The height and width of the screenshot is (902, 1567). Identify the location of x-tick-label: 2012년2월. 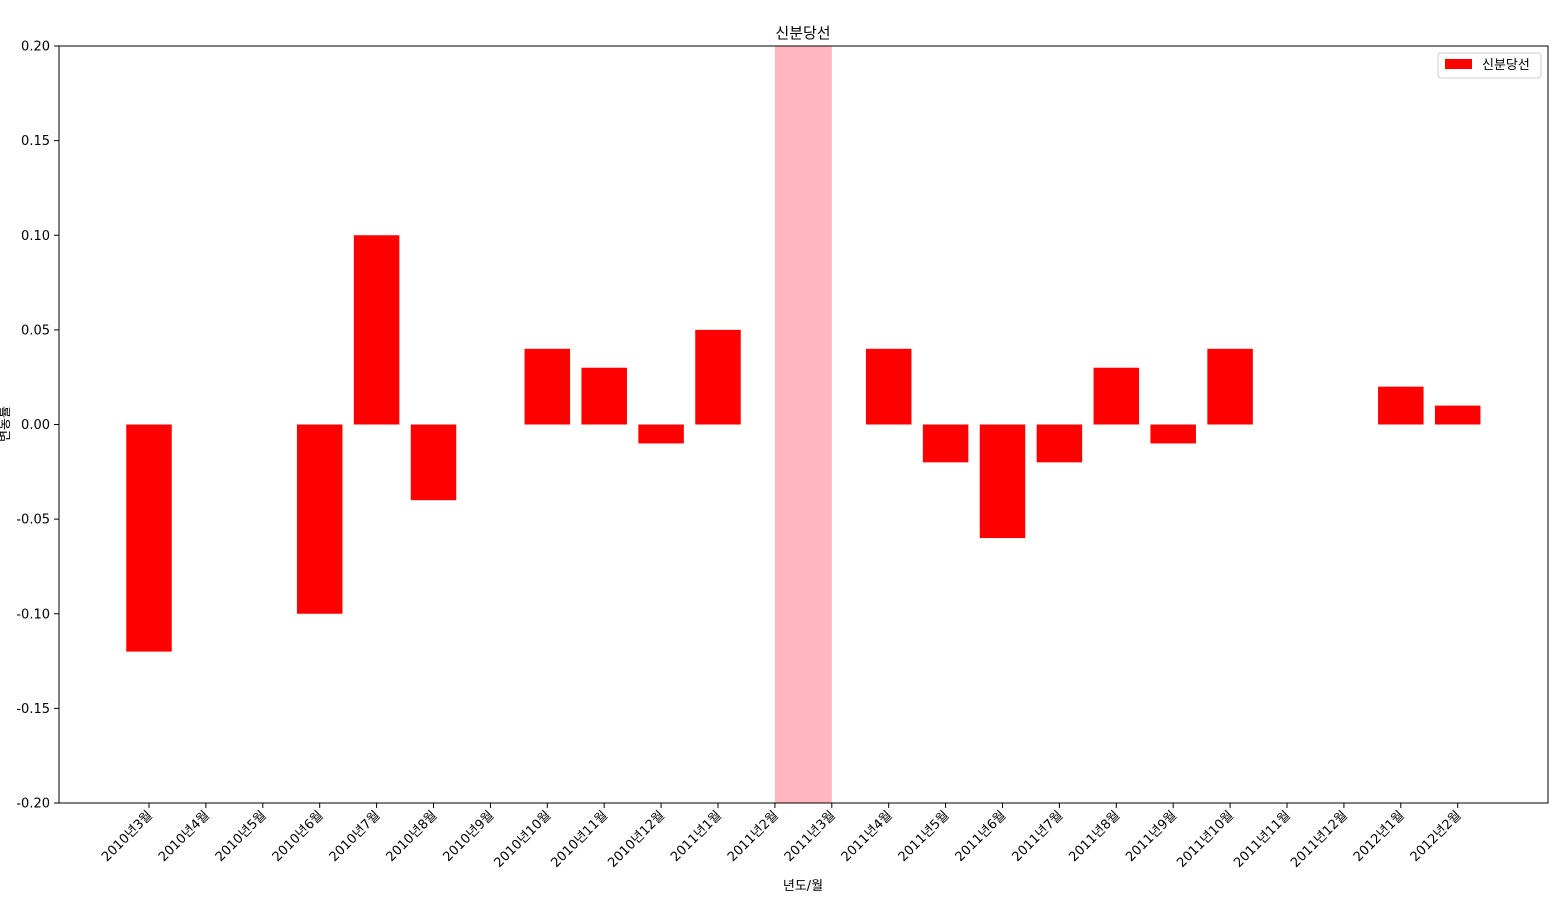
(1436, 836).